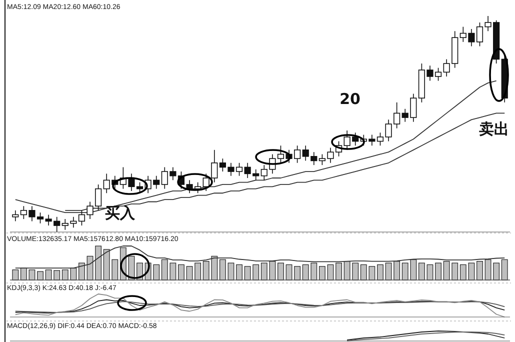 The image size is (515, 342). Describe the element at coordinates (350, 99) in the screenshot. I see `annotation: 20` at that location.